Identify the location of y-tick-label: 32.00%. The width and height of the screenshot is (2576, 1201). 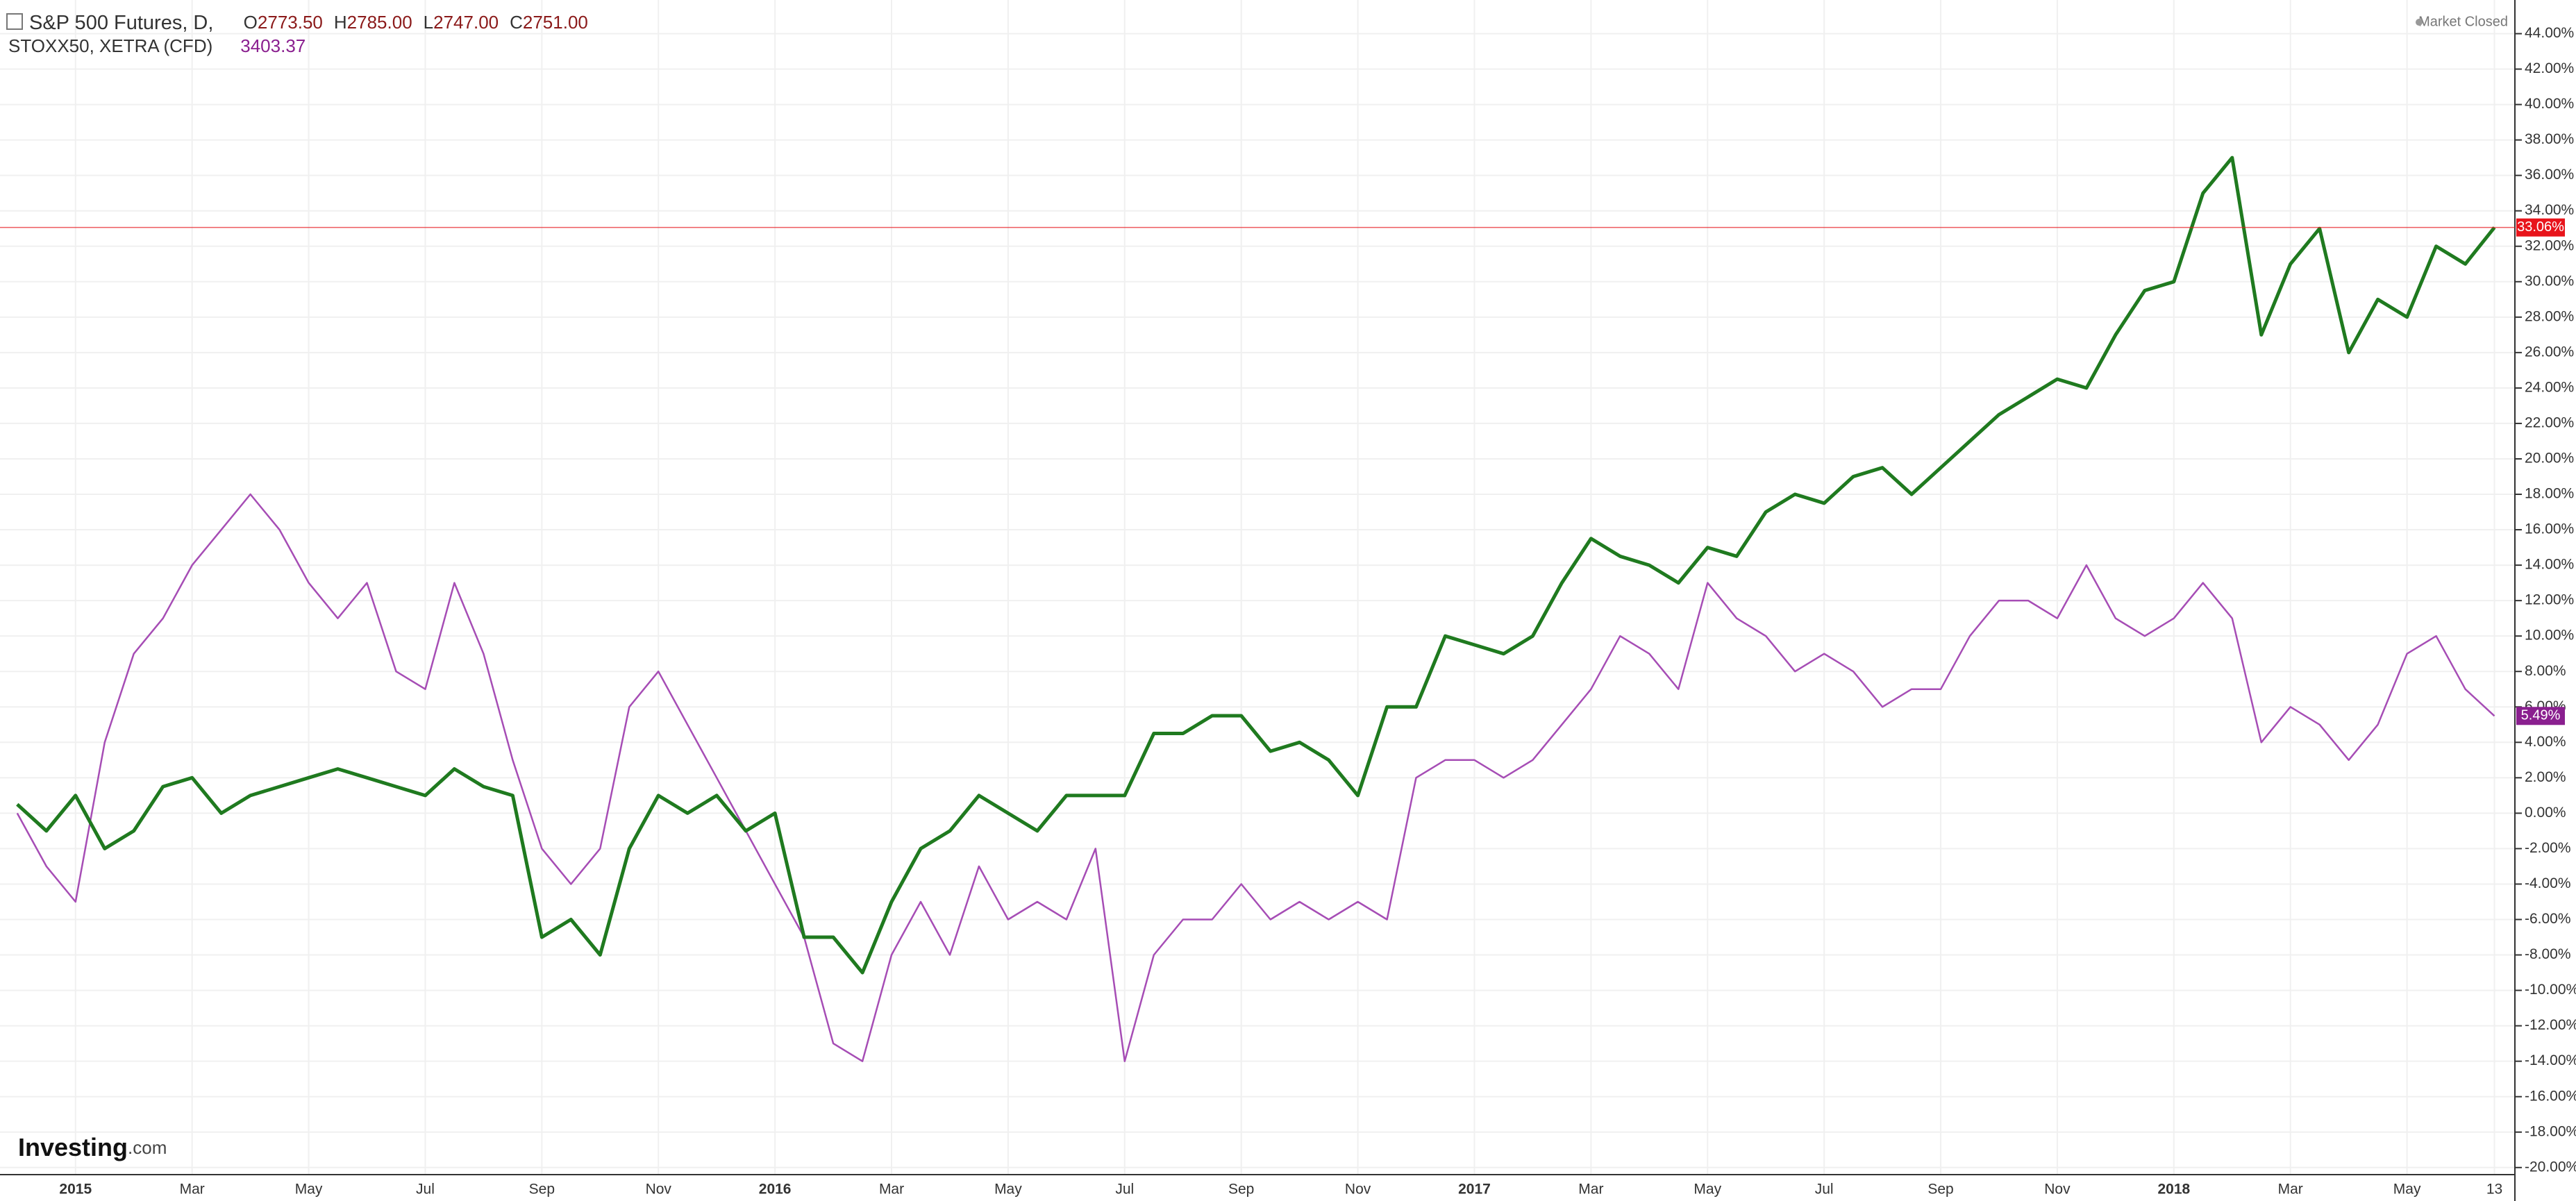
(2549, 245).